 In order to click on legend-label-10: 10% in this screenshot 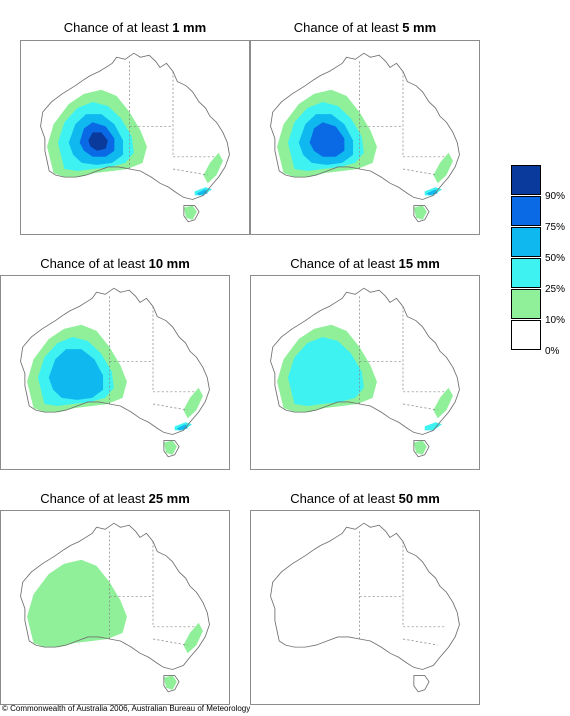, I will do `click(555, 320)`.